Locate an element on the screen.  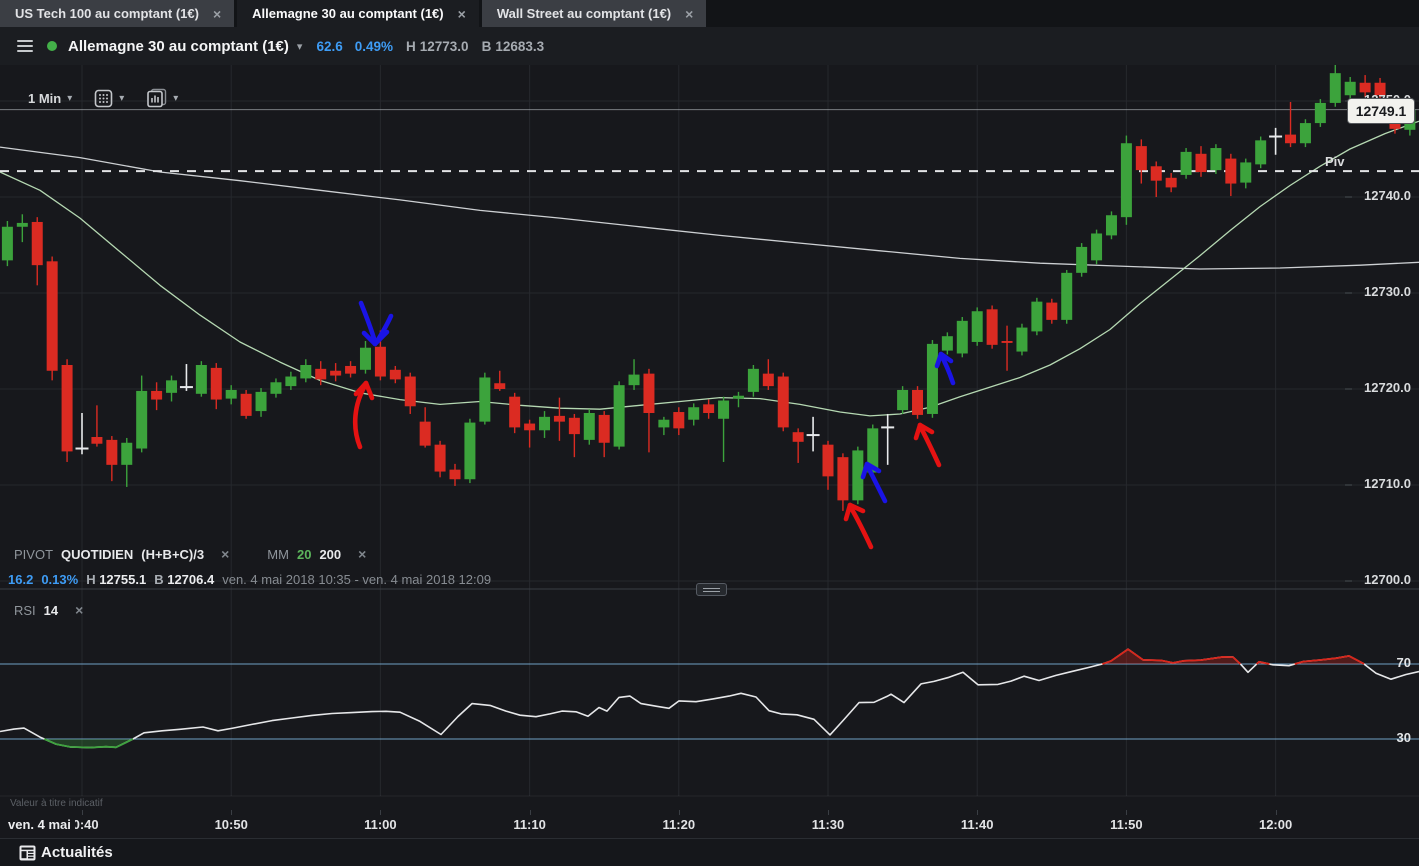
time-axis-label: 11:00 is located at coordinates (380, 824).